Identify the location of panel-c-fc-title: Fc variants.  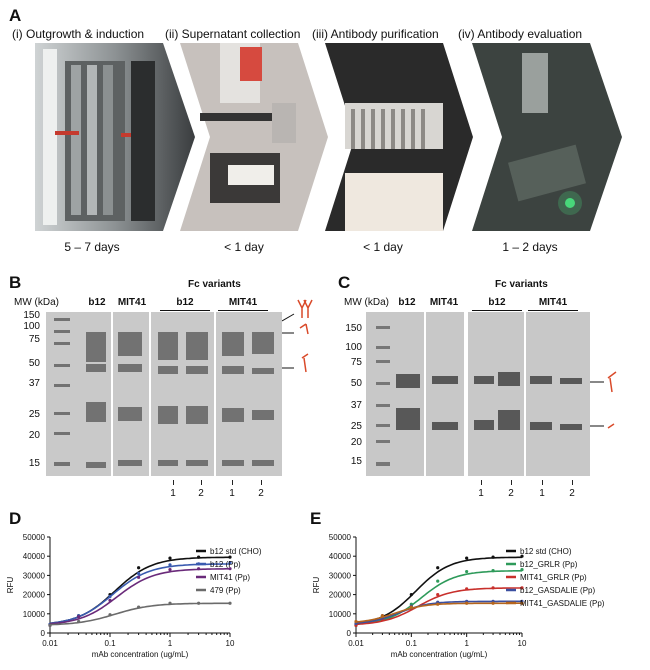
(521, 284).